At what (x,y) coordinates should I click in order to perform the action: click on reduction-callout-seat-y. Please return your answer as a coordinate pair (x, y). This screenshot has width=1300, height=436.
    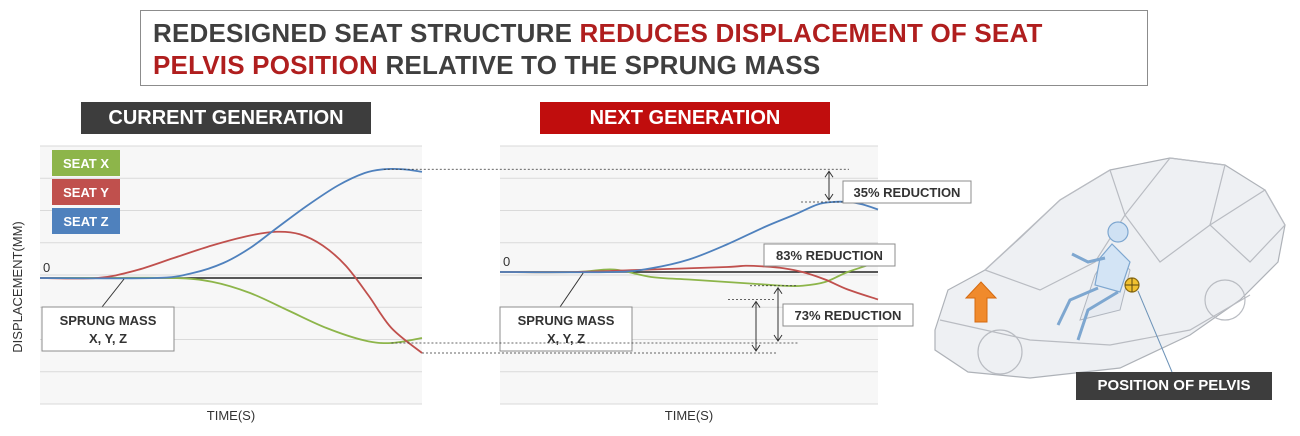
    Looking at the image, I should click on (829, 255).